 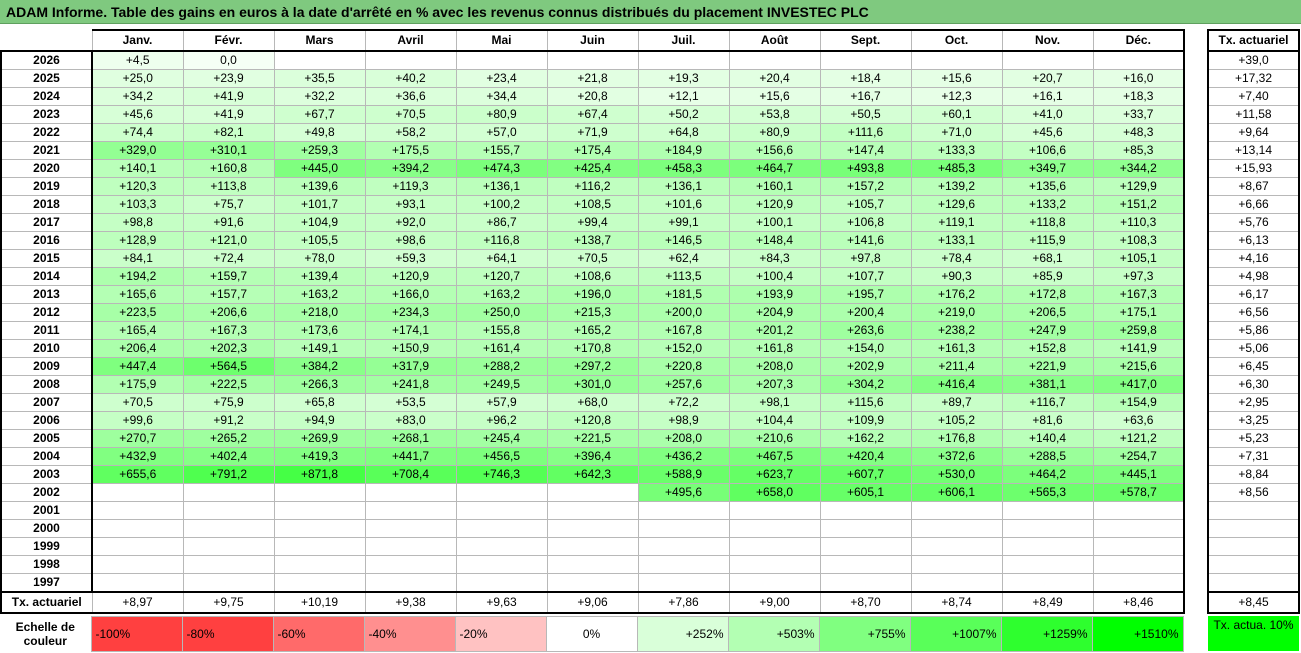 What do you see at coordinates (1138, 258) in the screenshot?
I see `gain-cell: +105,1` at bounding box center [1138, 258].